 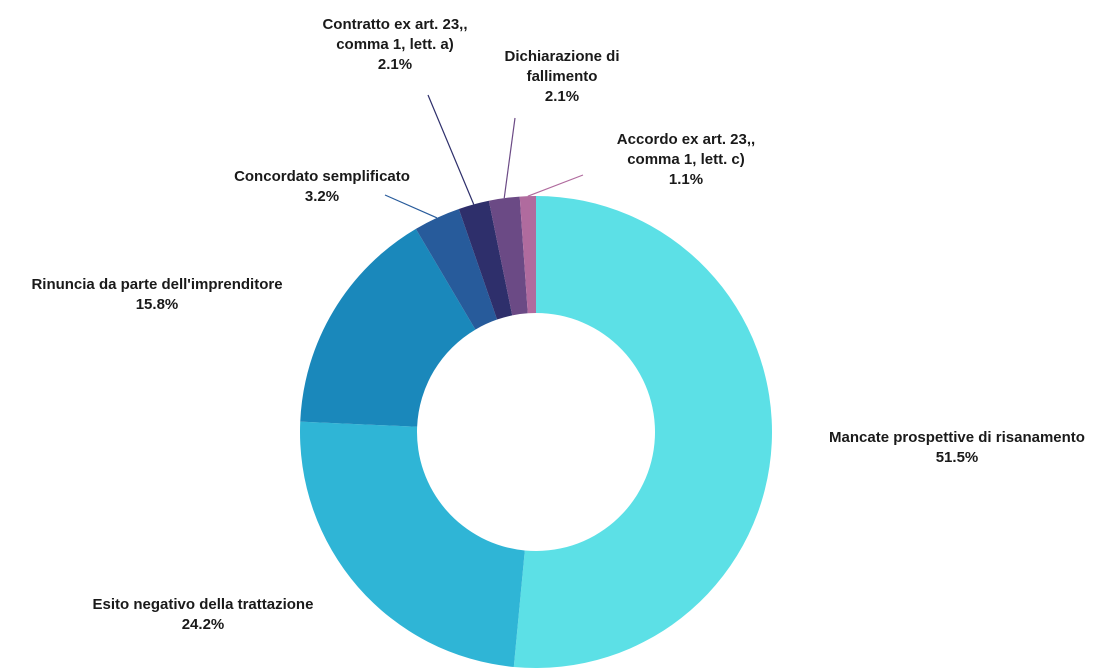 What do you see at coordinates (157, 304) in the screenshot?
I see `value-label: 15.8%` at bounding box center [157, 304].